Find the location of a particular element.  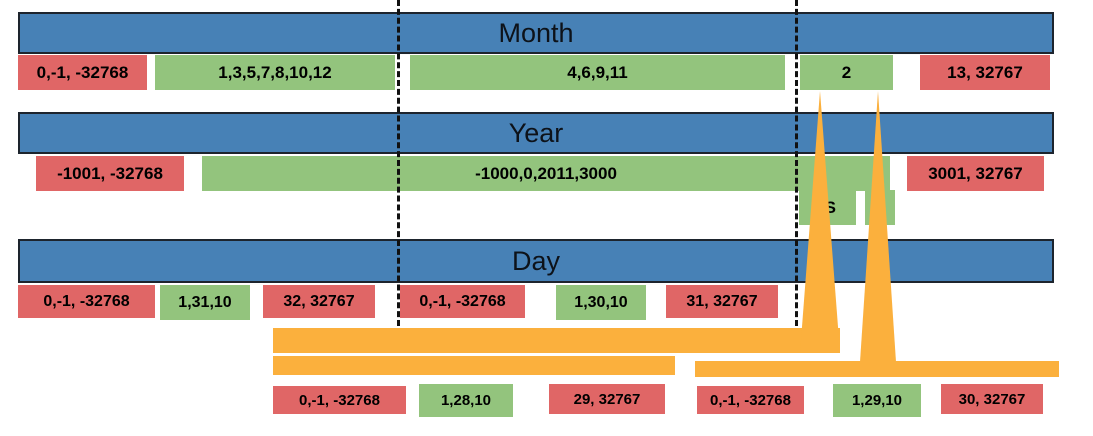

day-invalid-low-30: 0,-1, -32768 is located at coordinates (462, 301).